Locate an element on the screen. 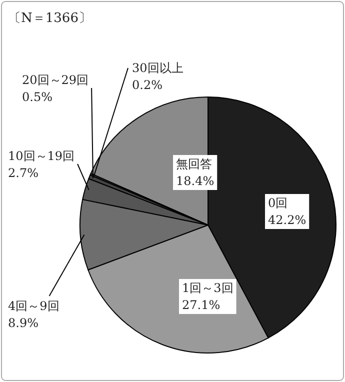 The image size is (345, 382). slice-label: 0回 is located at coordinates (278, 203).